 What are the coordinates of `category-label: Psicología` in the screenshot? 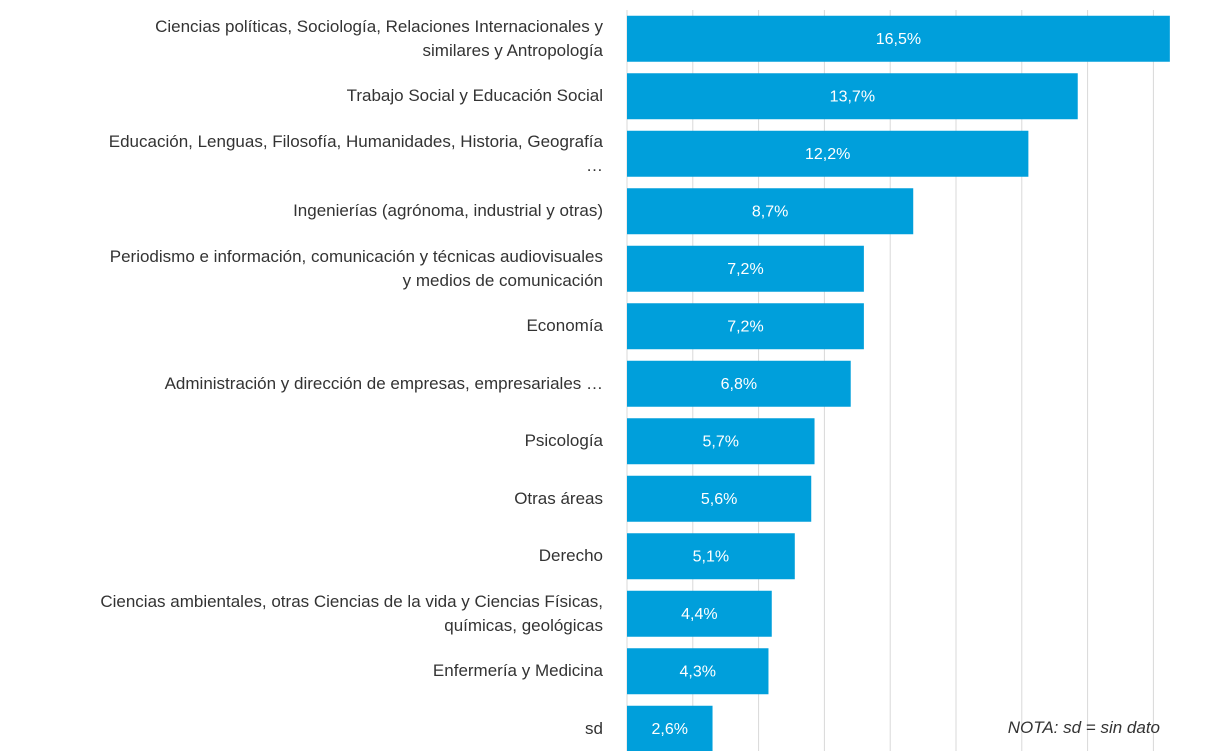 It's located at (563, 441).